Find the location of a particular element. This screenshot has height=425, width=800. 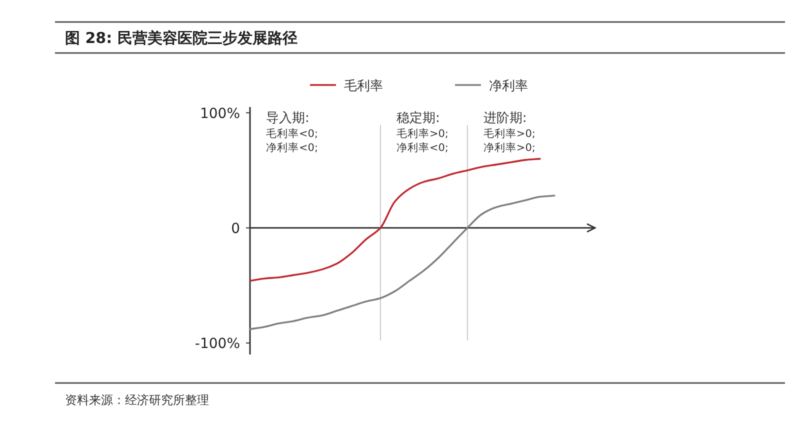

legend-label: 毛利率 is located at coordinates (363, 86).